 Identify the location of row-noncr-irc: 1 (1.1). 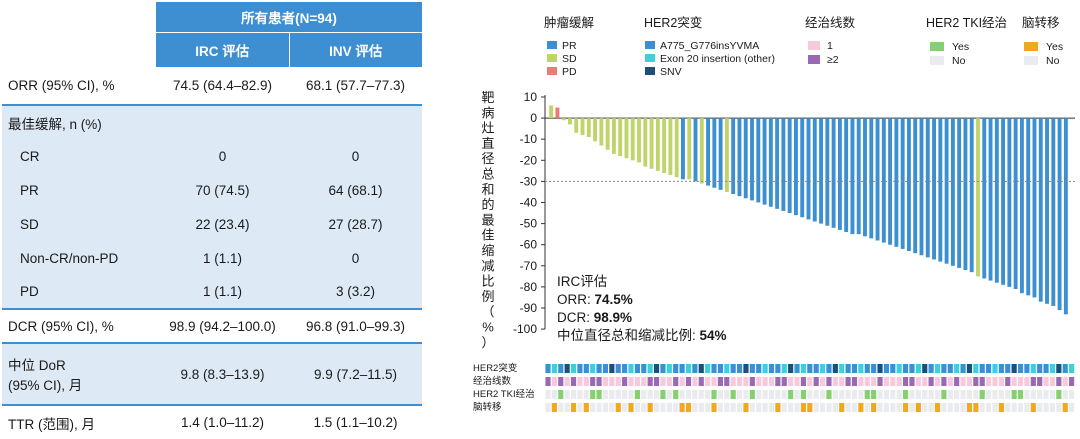
(222, 258).